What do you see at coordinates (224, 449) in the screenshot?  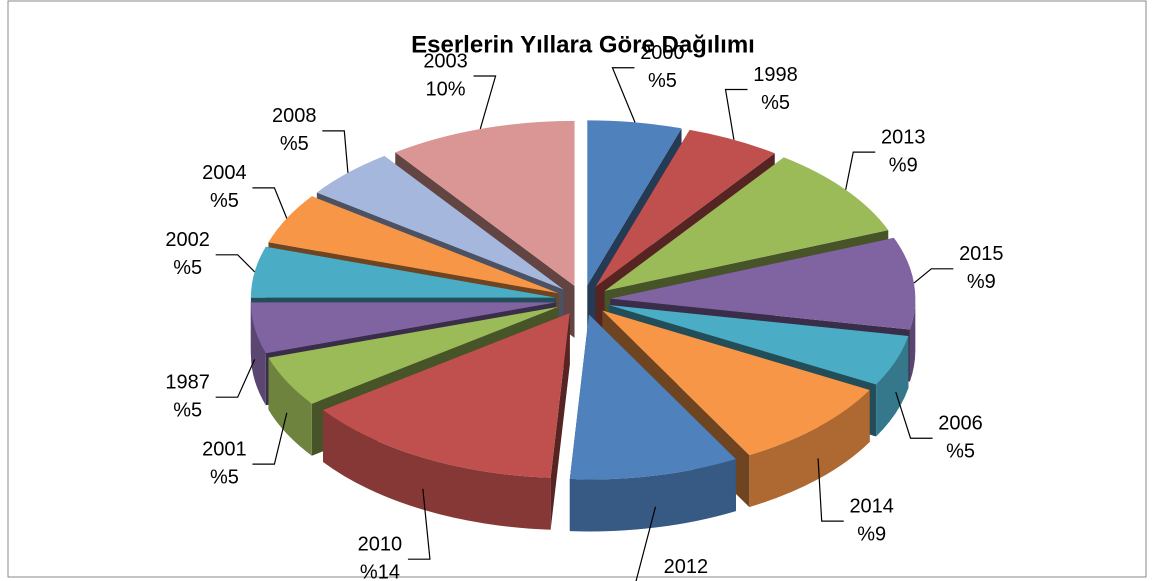 I see `data-label-category: 2001` at bounding box center [224, 449].